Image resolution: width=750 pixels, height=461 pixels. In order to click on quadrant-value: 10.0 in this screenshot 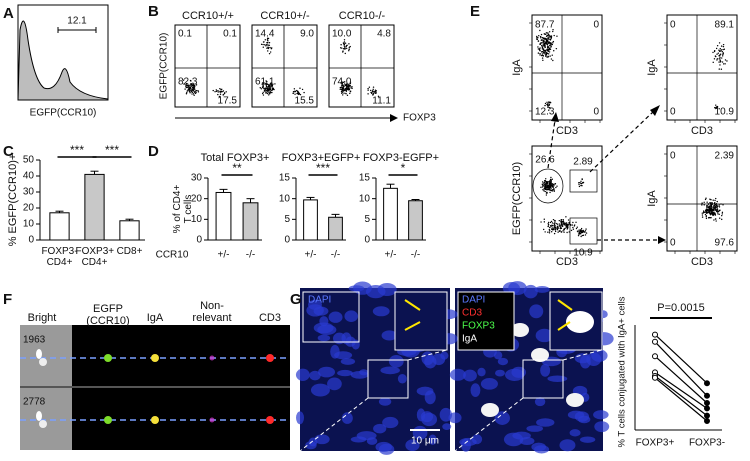, I will do `click(342, 34)`.